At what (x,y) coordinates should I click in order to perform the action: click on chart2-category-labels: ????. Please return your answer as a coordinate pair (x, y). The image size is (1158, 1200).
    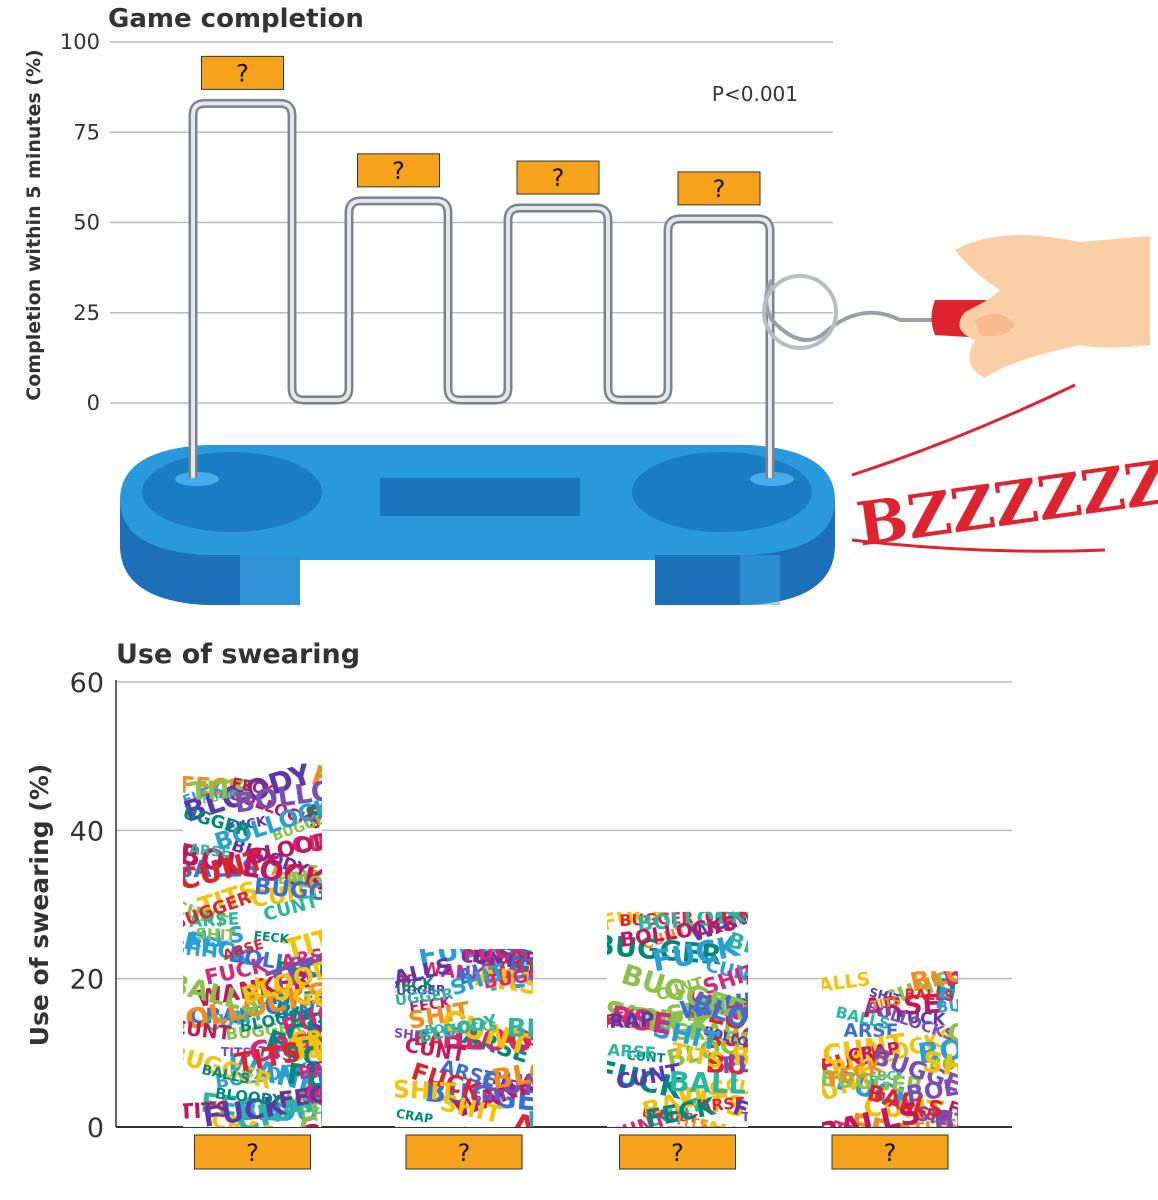
    Looking at the image, I should click on (571, 1152).